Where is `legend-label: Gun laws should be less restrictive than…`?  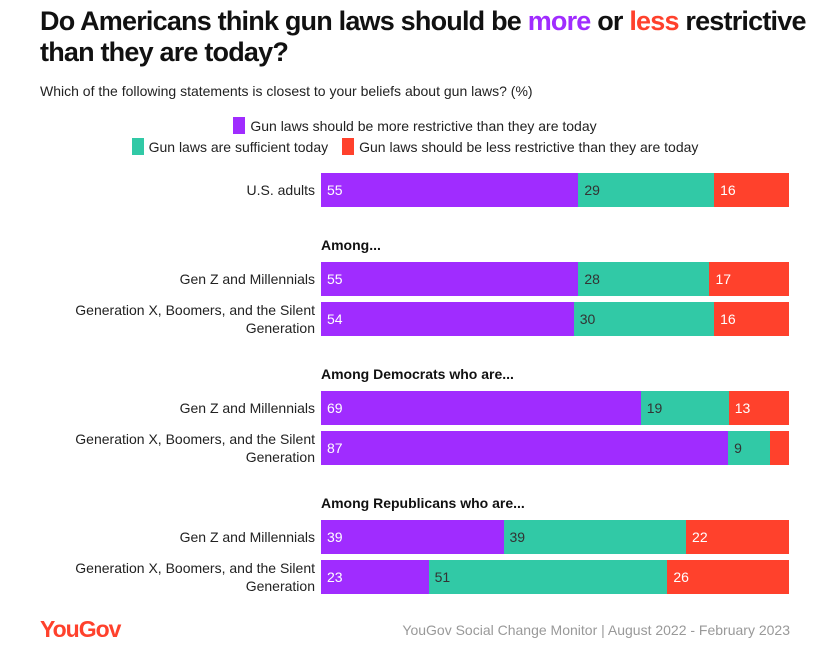
legend-label: Gun laws should be less restrictive than… is located at coordinates (529, 146).